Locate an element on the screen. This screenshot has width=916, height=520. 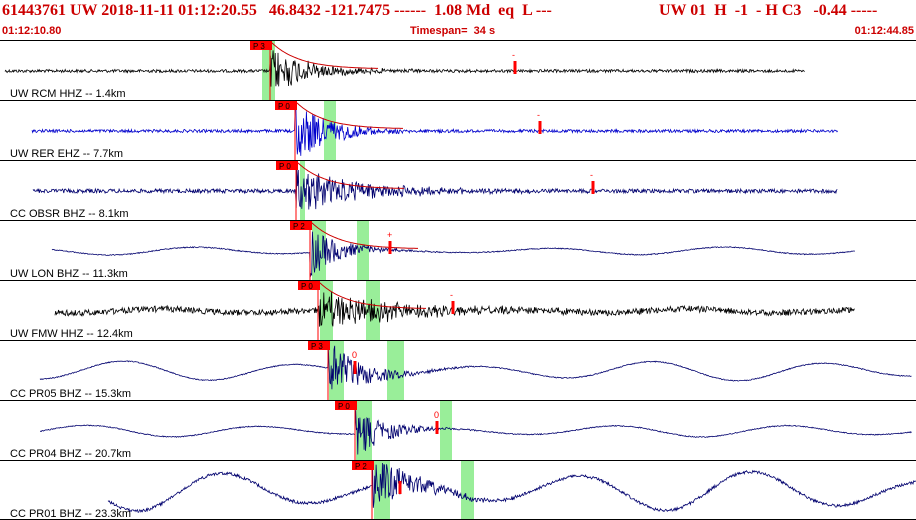
channel-label: CC PR01 BHZ -- 23.3km is located at coordinates (70, 514).